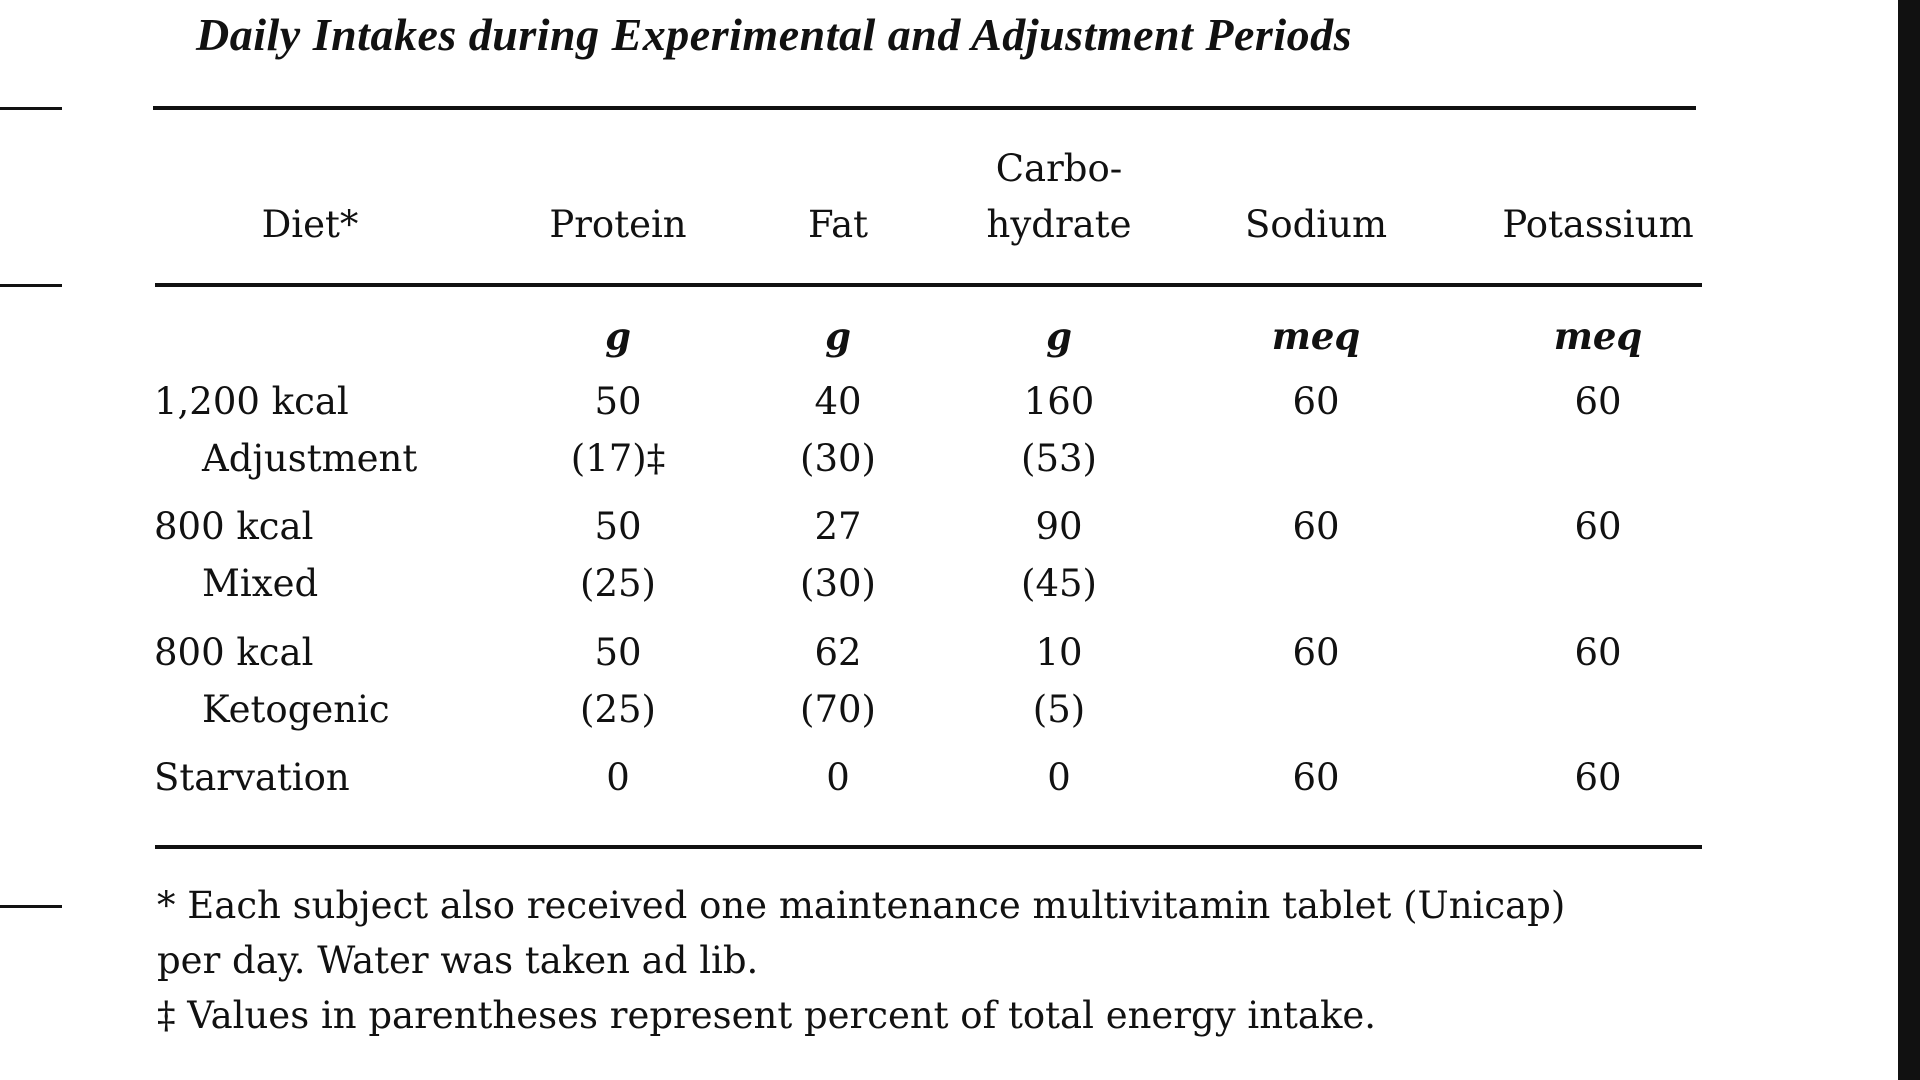 This screenshot has height=1080, width=1920. Describe the element at coordinates (296, 709) in the screenshot. I see `row-label: Ketogenic` at that location.